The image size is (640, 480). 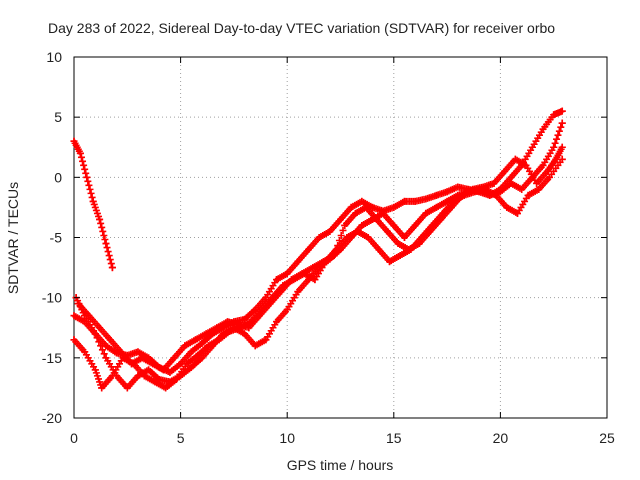 What do you see at coordinates (58, 117) in the screenshot?
I see `y-tick-label: 5` at bounding box center [58, 117].